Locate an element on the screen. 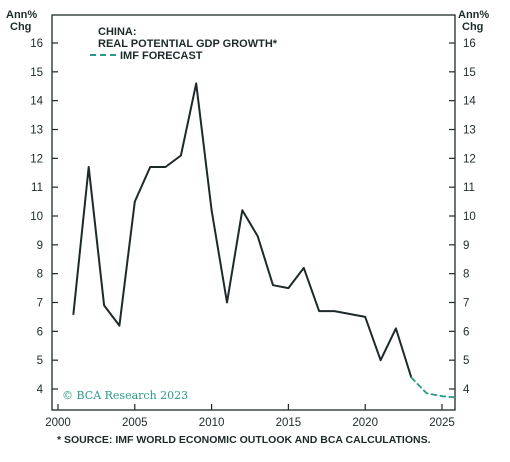 This screenshot has height=462, width=510. series-line-imf-forecast is located at coordinates (434, 387).